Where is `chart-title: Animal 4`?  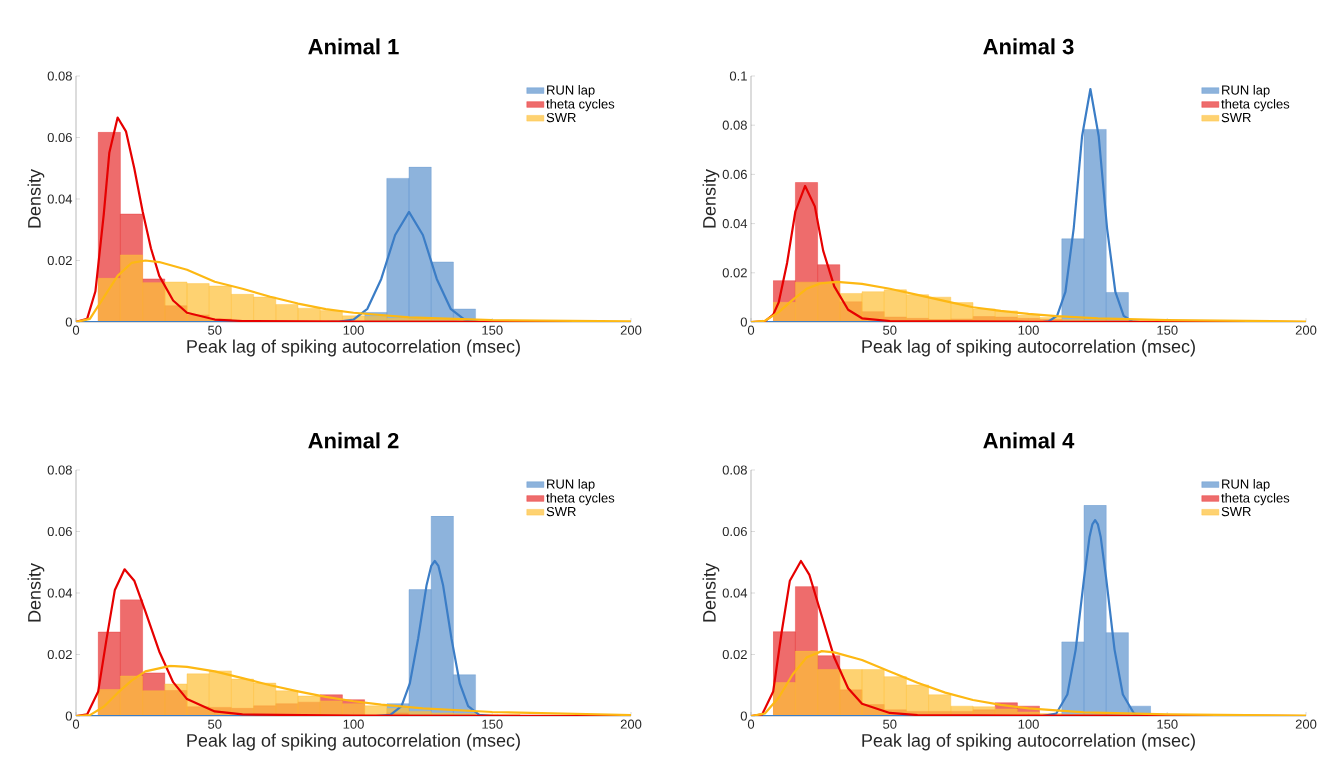
chart-title: Animal 4 is located at coordinates (1029, 440).